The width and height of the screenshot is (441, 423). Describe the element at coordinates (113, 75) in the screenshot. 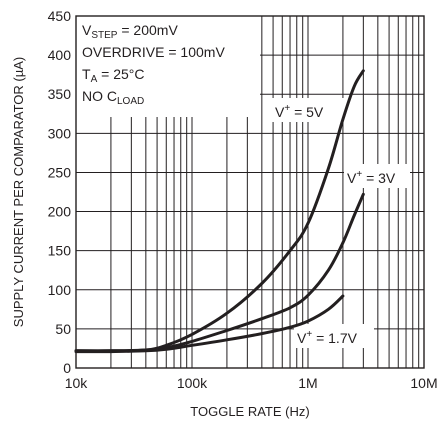

I see `condition-ta: TA = 25°C` at that location.